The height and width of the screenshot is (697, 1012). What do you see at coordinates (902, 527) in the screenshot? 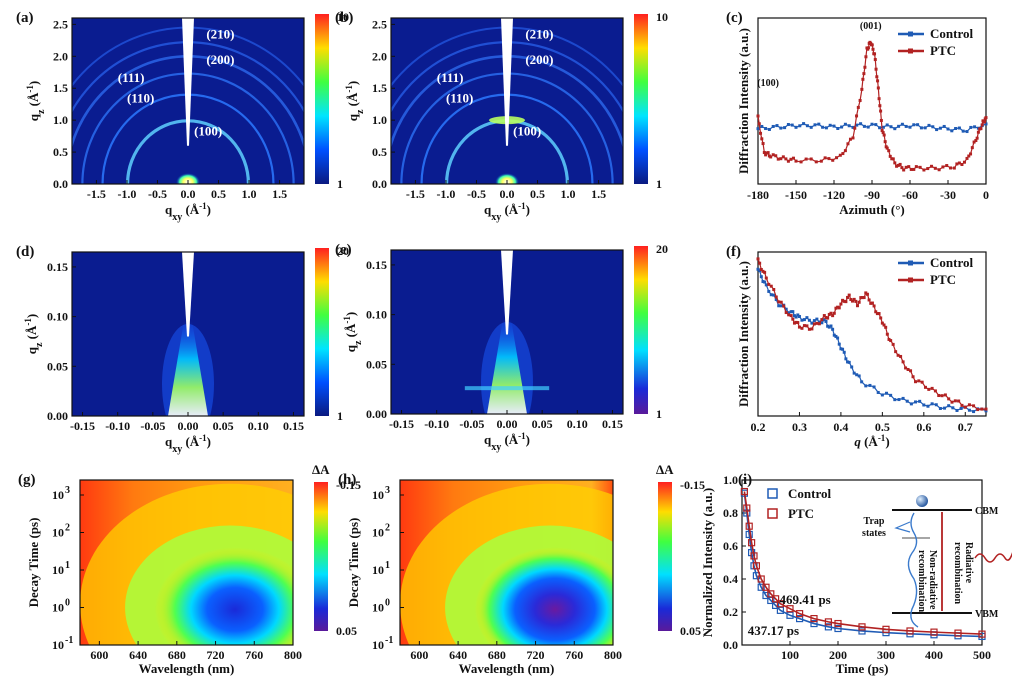
I see `trap-arrow` at bounding box center [902, 527].